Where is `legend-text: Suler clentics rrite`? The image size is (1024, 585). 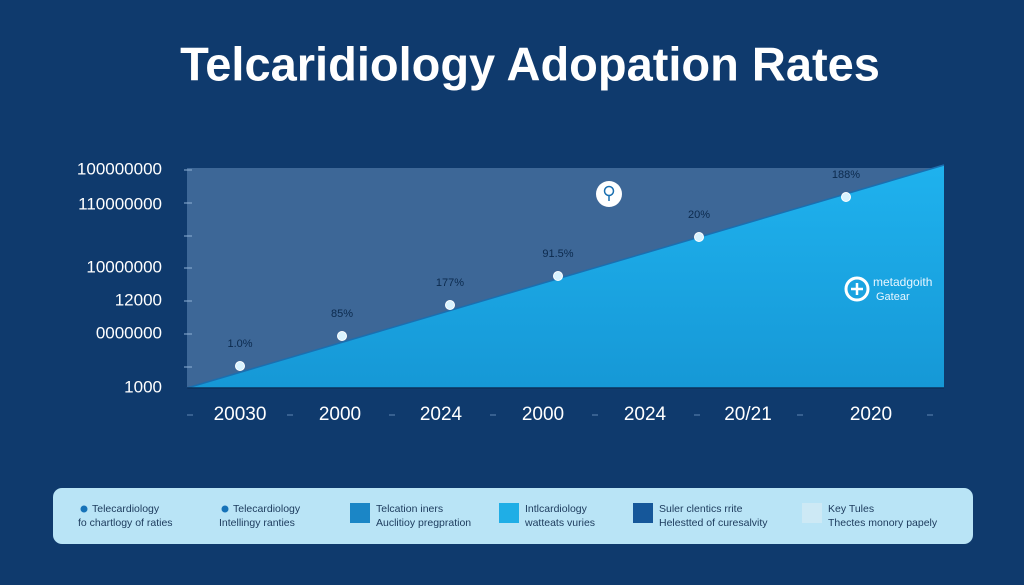 legend-text: Suler clentics rrite is located at coordinates (701, 509).